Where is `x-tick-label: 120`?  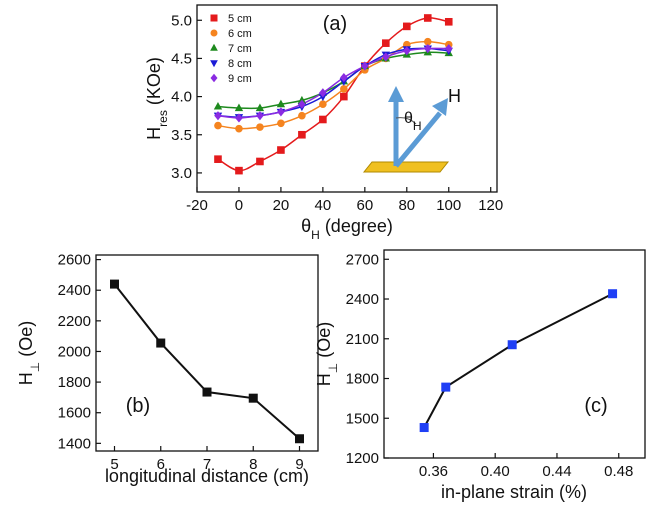
x-tick-label: 120 is located at coordinates (490, 205).